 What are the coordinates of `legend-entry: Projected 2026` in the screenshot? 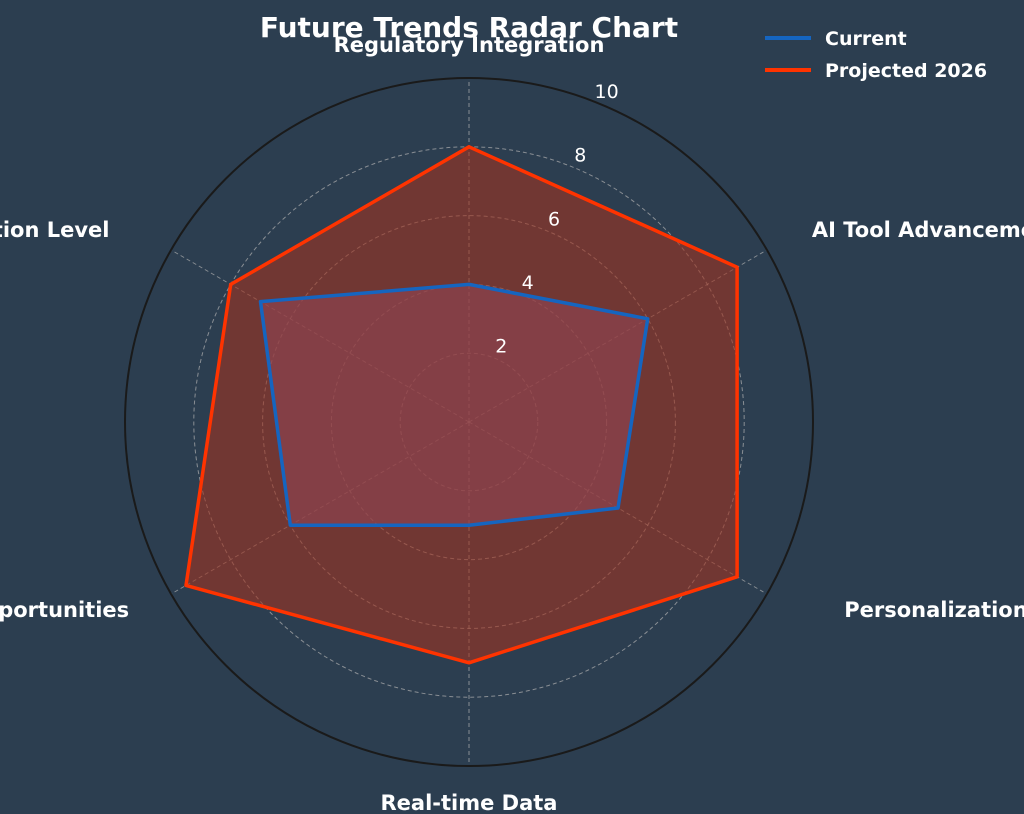 It's located at (906, 71).